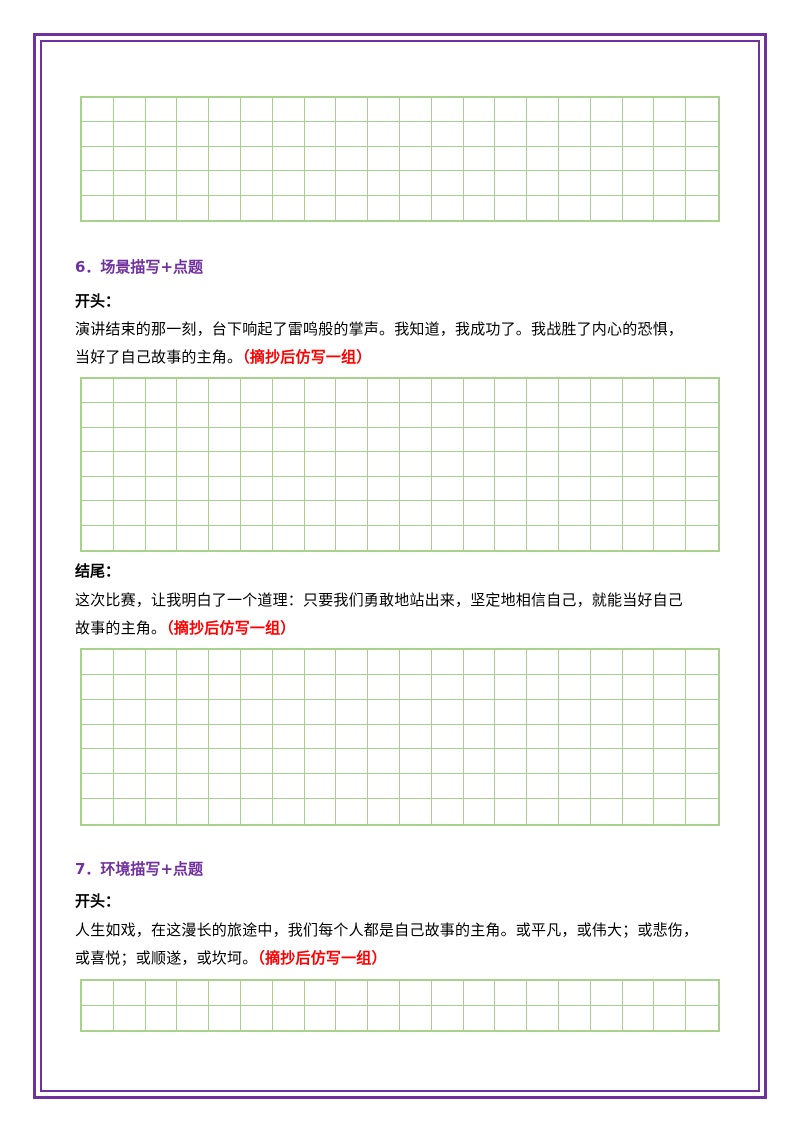 The width and height of the screenshot is (800, 1132). What do you see at coordinates (400, 737) in the screenshot?
I see `writing-grid` at bounding box center [400, 737].